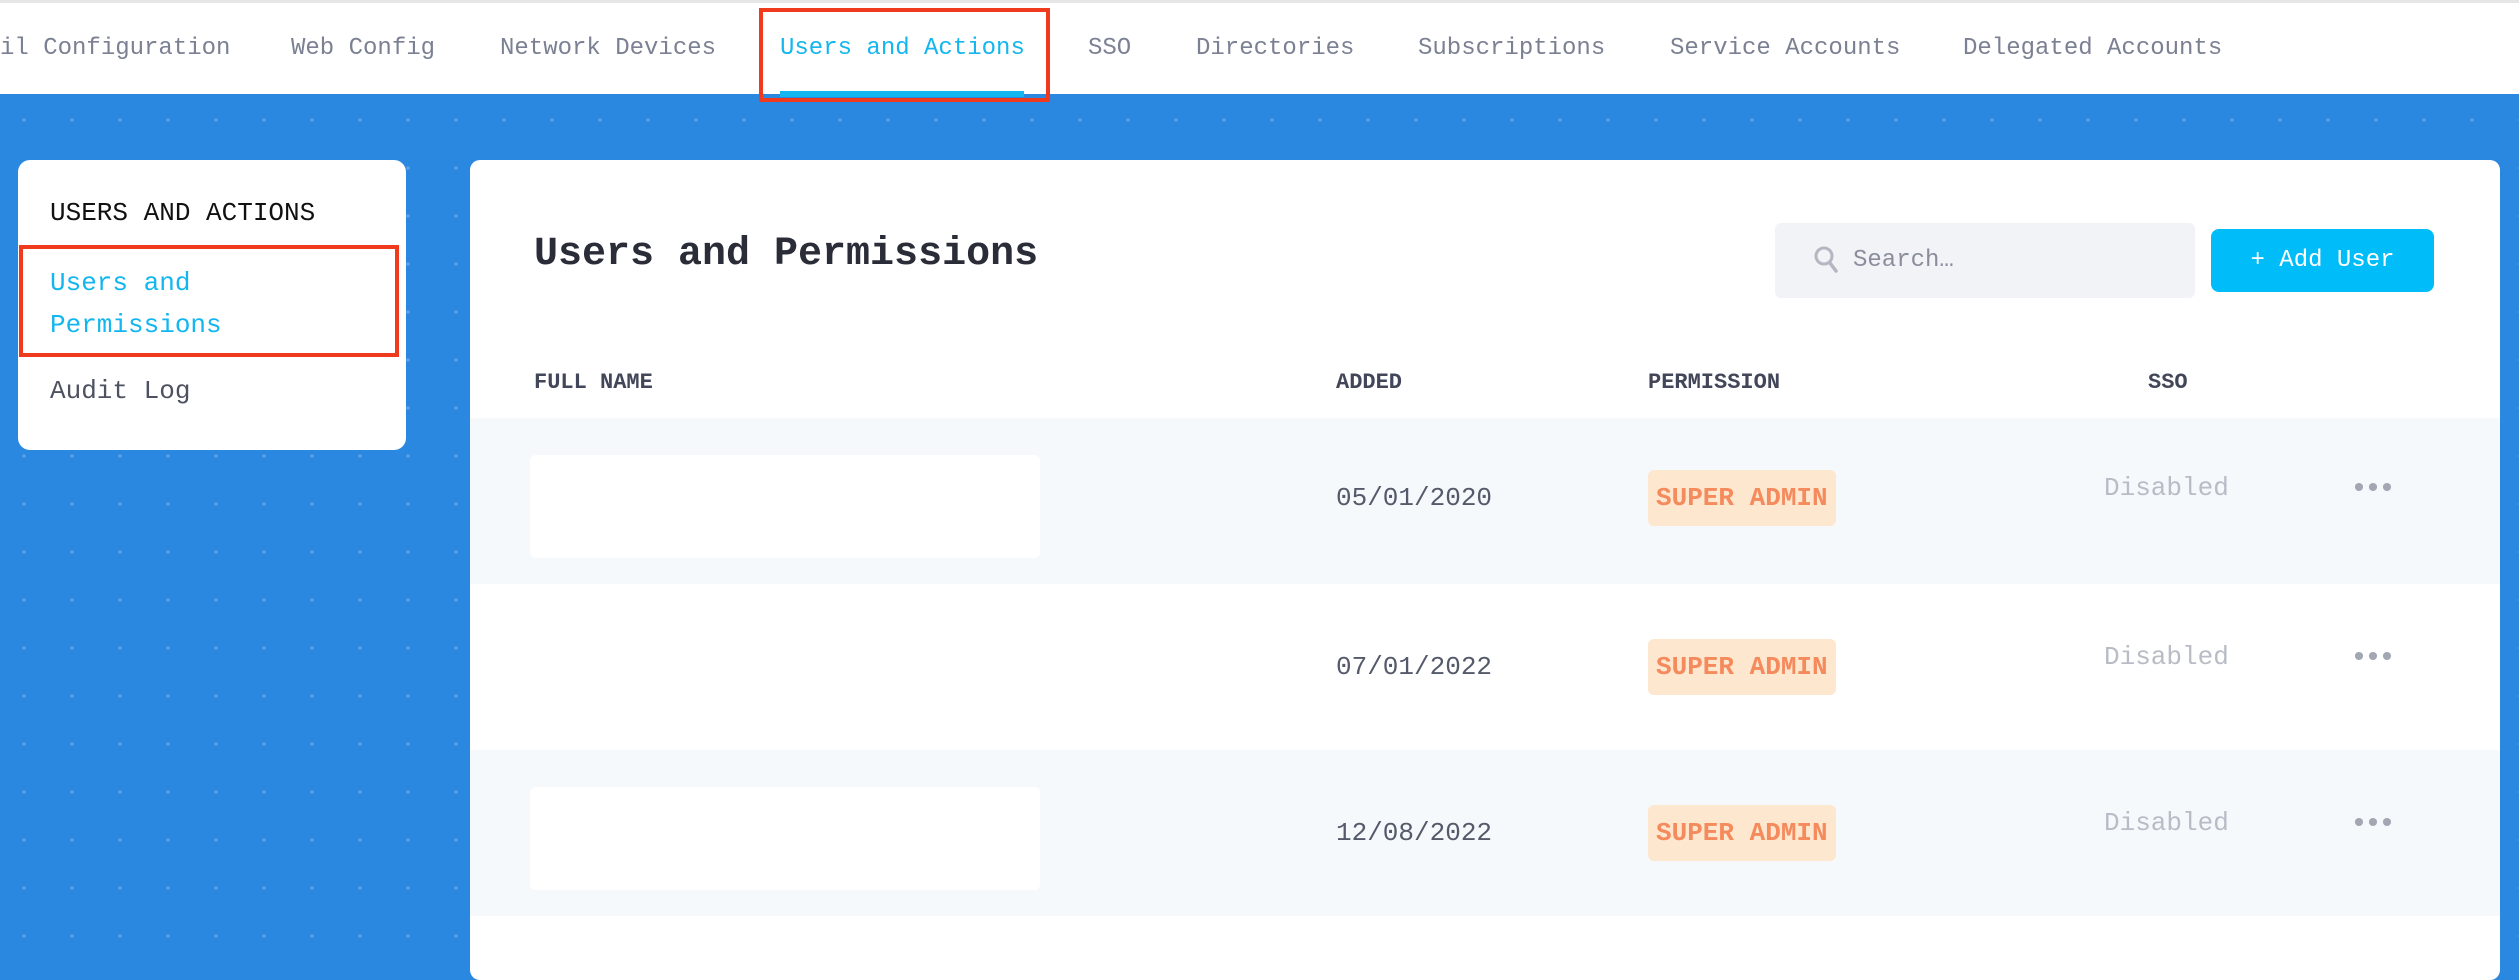 Image resolution: width=2519 pixels, height=980 pixels. Describe the element at coordinates (902, 48) in the screenshot. I see `tab-users-and-actions: Users and Actions` at that location.